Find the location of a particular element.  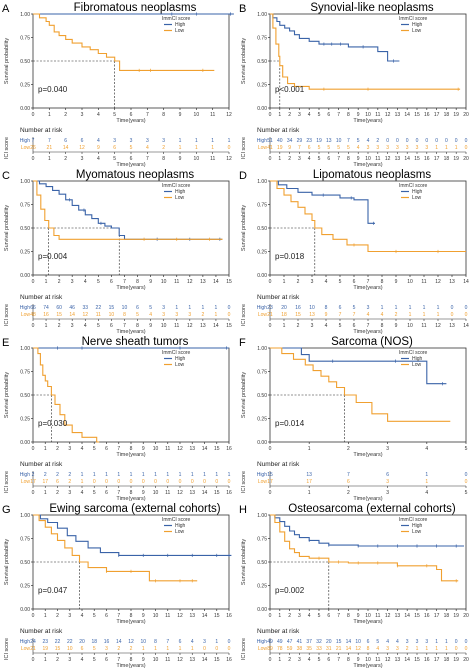

y-axis-label: Survival probability is located at coordinates (7, 228).